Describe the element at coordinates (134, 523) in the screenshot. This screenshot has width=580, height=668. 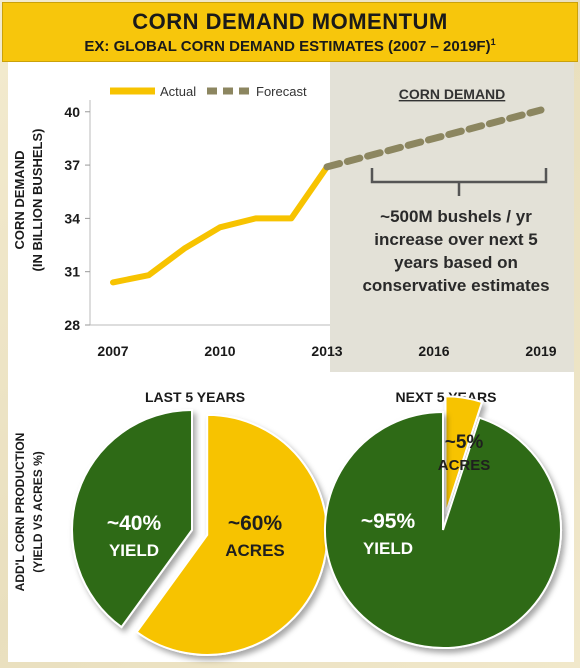
I see `pie-slice-percent: ~40%` at that location.